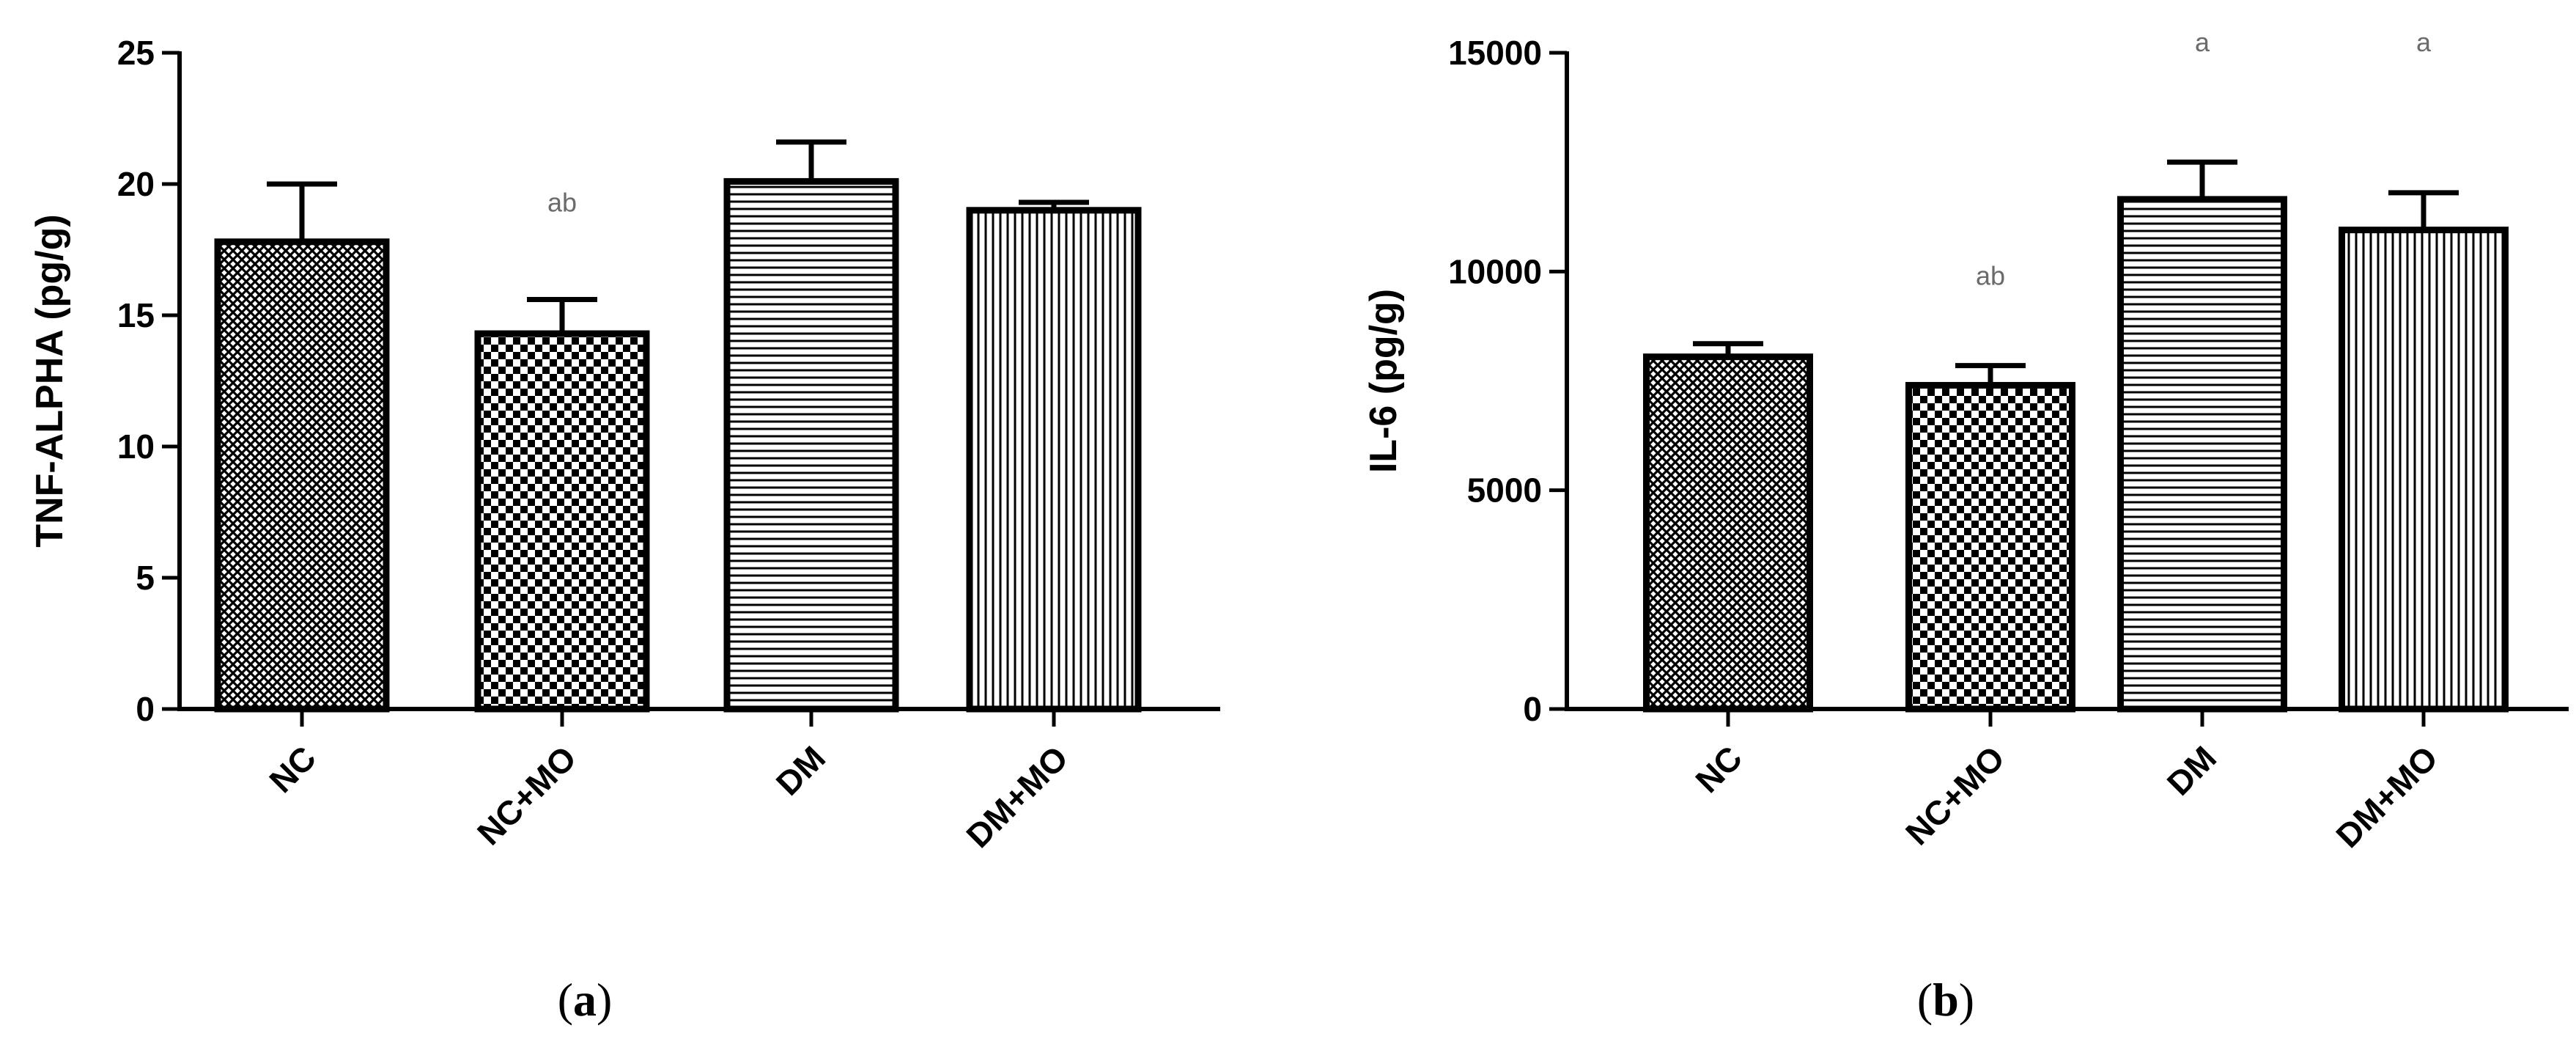 Image resolution: width=2576 pixels, height=1047 pixels. I want to click on y-tick-label: 15, so click(136, 315).